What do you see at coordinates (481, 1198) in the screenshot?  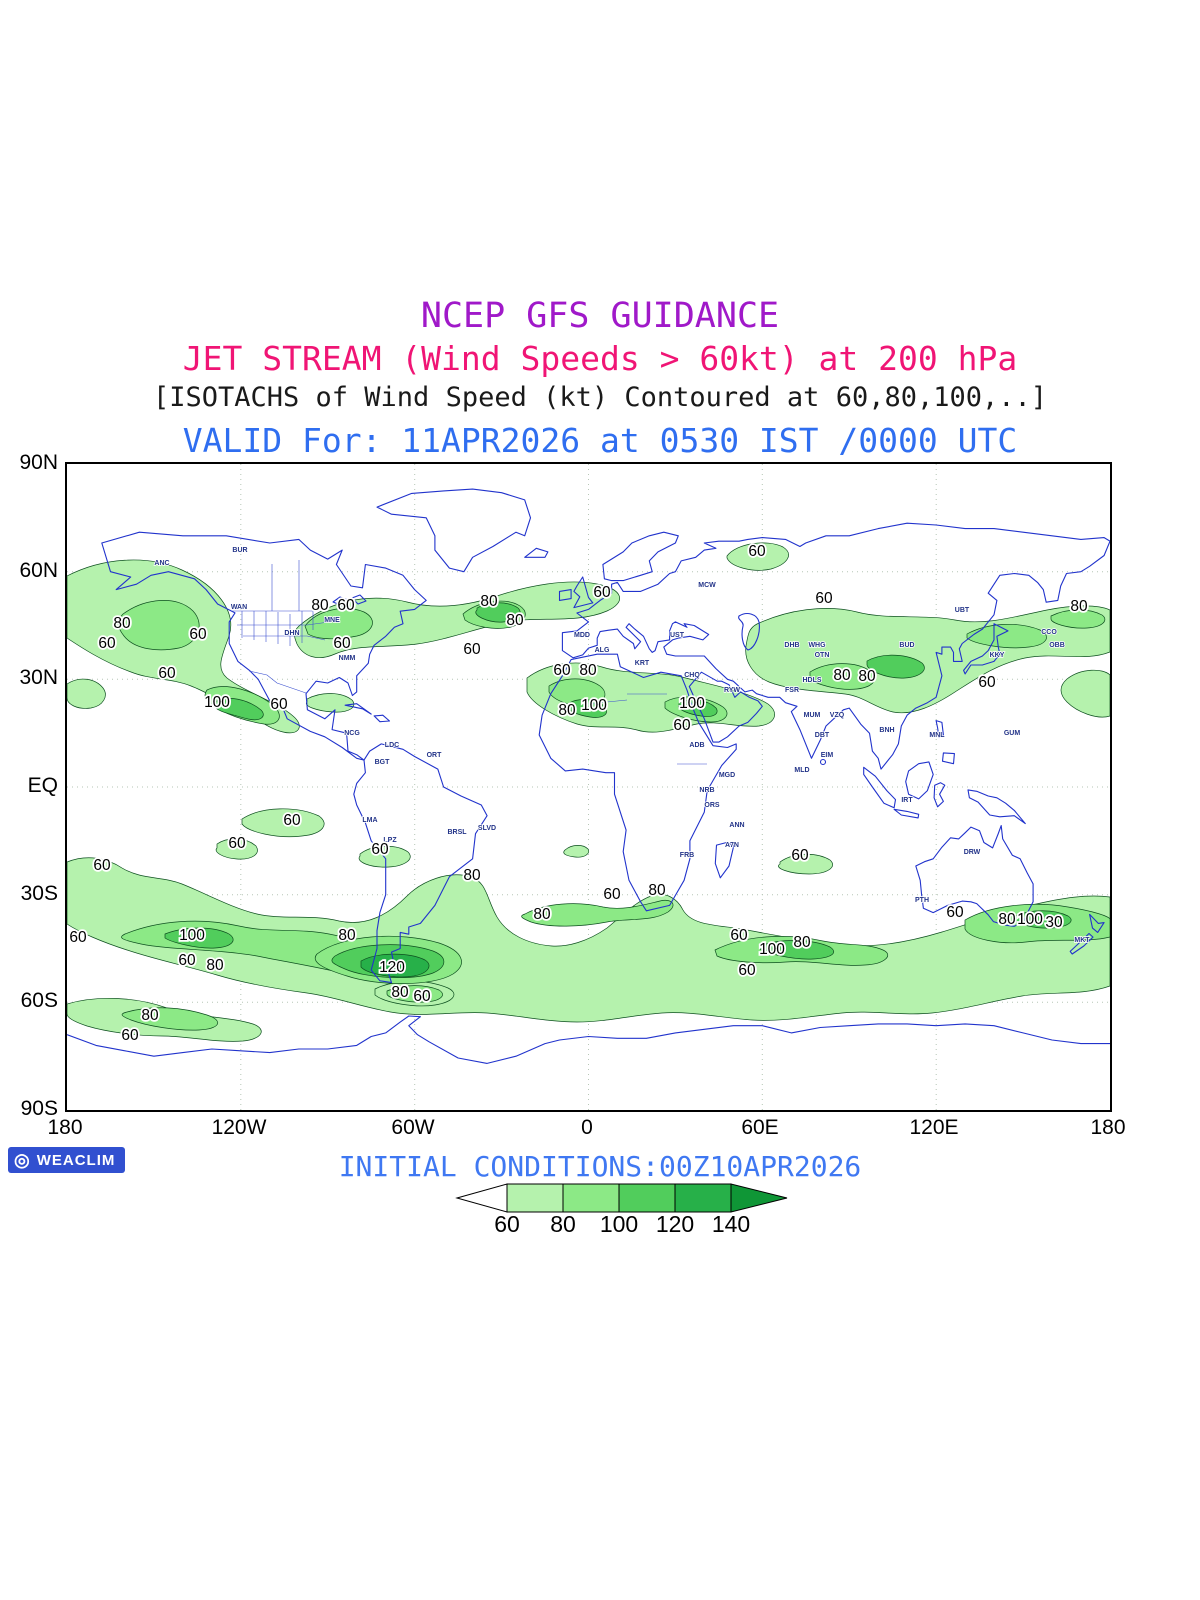 I see `legend-arrow-left` at bounding box center [481, 1198].